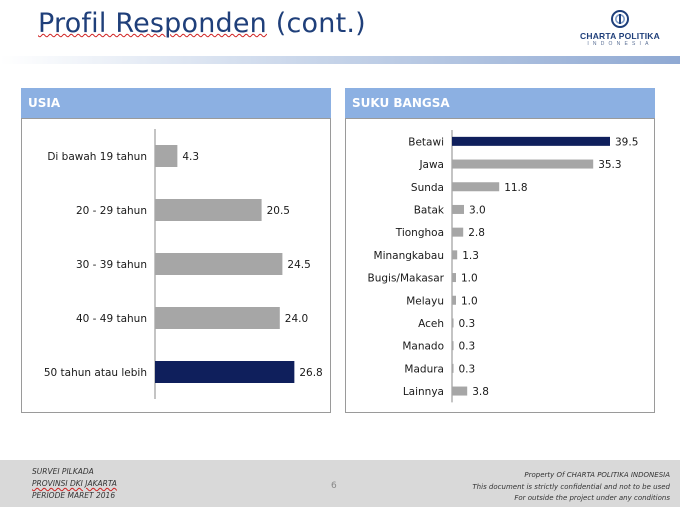 The height and width of the screenshot is (507, 680). Describe the element at coordinates (476, 233) in the screenshot. I see `suku-value-label: 2.8` at that location.